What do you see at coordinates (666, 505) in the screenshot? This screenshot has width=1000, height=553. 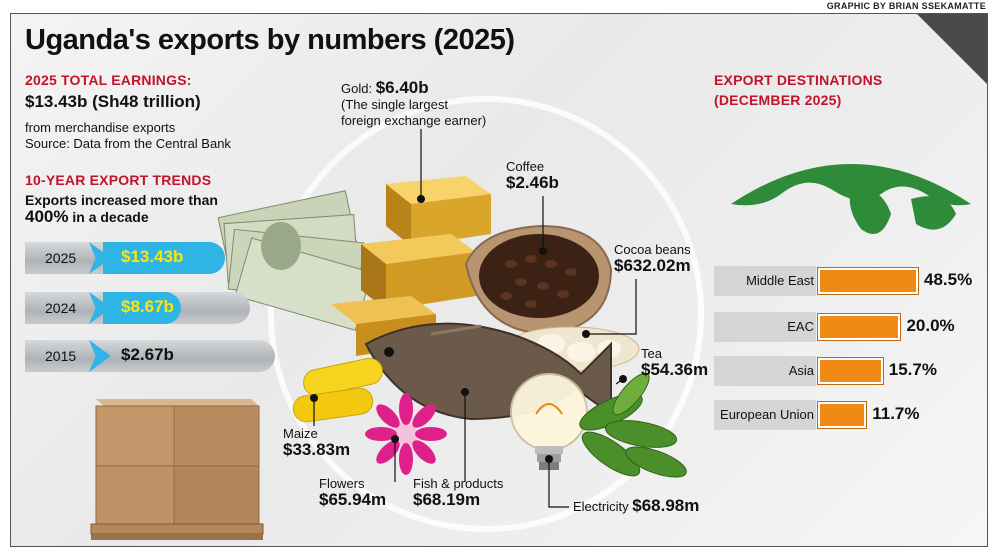 I see `electricity-value: $68.98m` at bounding box center [666, 505].